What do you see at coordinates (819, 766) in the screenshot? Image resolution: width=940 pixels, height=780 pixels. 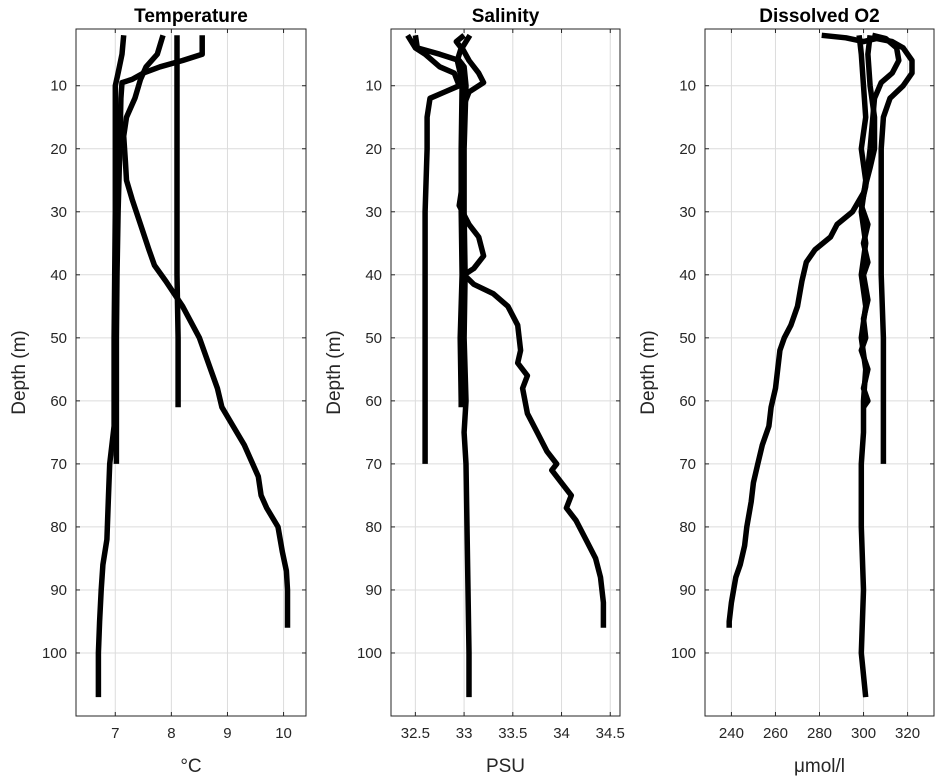 I see `dissolved-o2-xlabel: μmol/l` at bounding box center [819, 766].